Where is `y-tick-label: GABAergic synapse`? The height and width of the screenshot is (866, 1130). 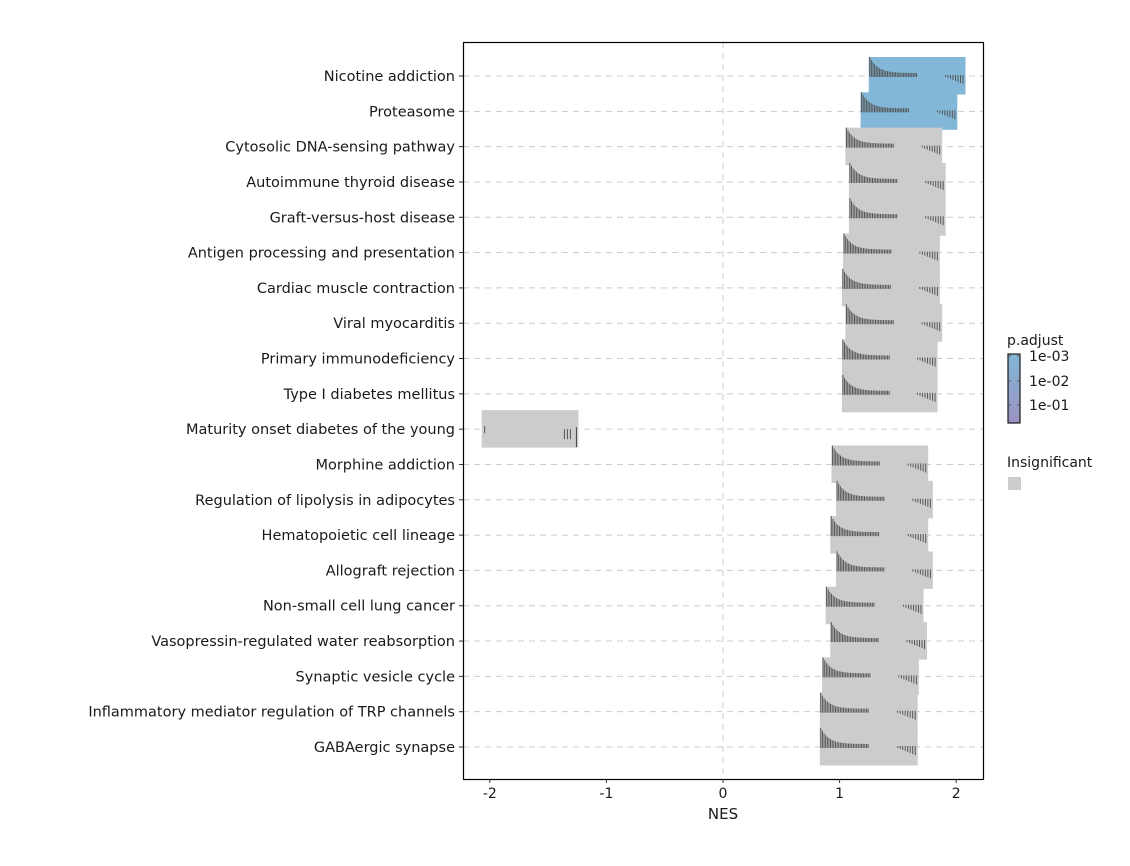
y-tick-label: GABAergic synapse is located at coordinates (384, 748).